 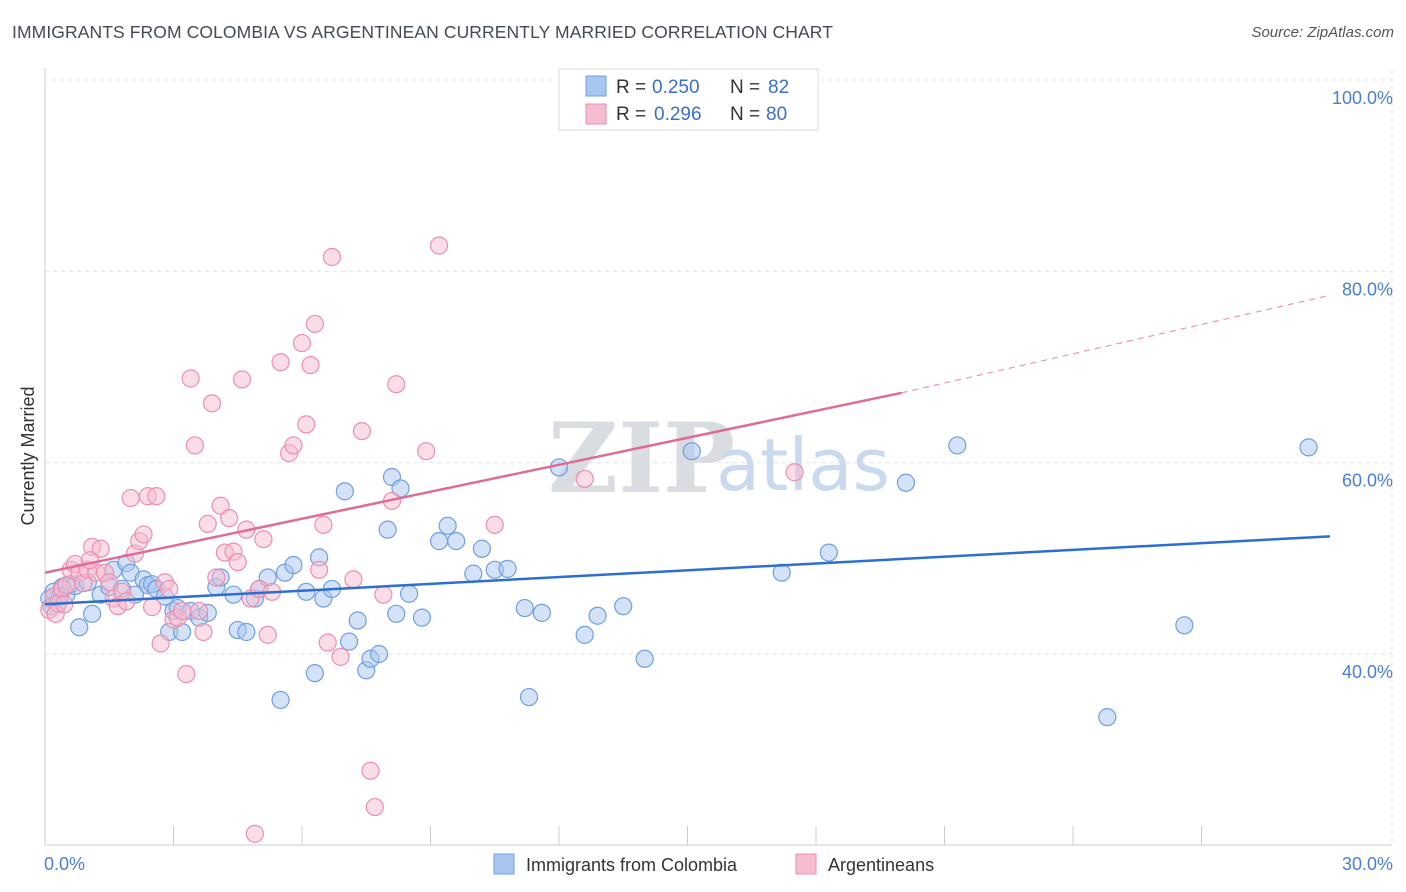 I want to click on watermark-zip: ZIP, so click(x=641, y=458).